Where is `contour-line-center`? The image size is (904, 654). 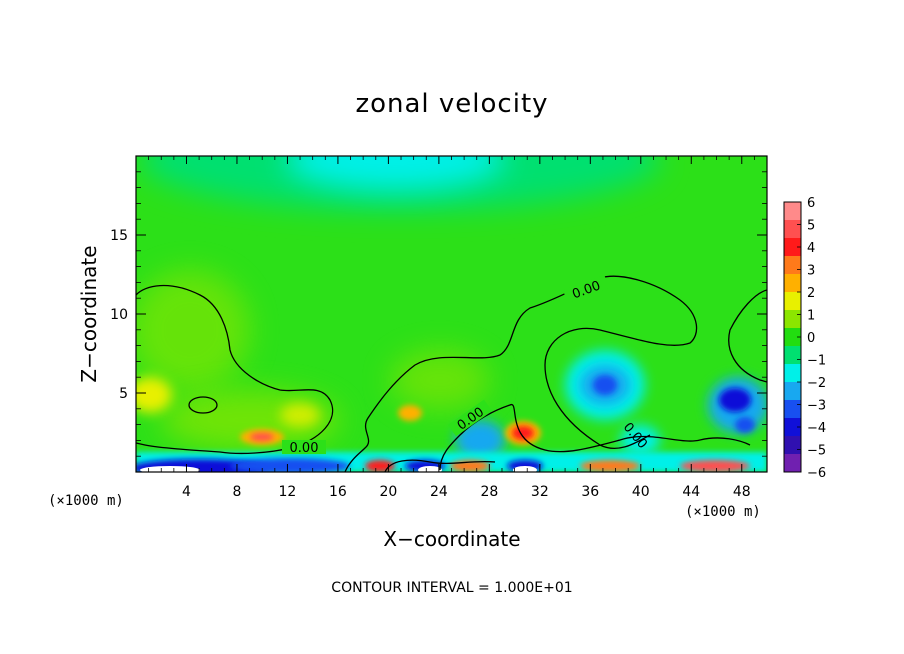 contour-line-center is located at coordinates (521, 373).